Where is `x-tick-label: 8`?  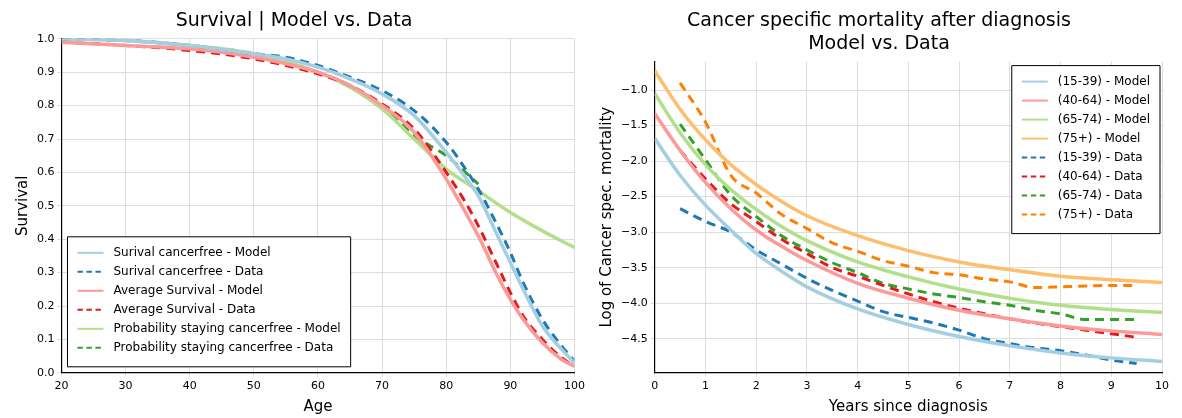 x-tick-label: 8 is located at coordinates (1061, 386).